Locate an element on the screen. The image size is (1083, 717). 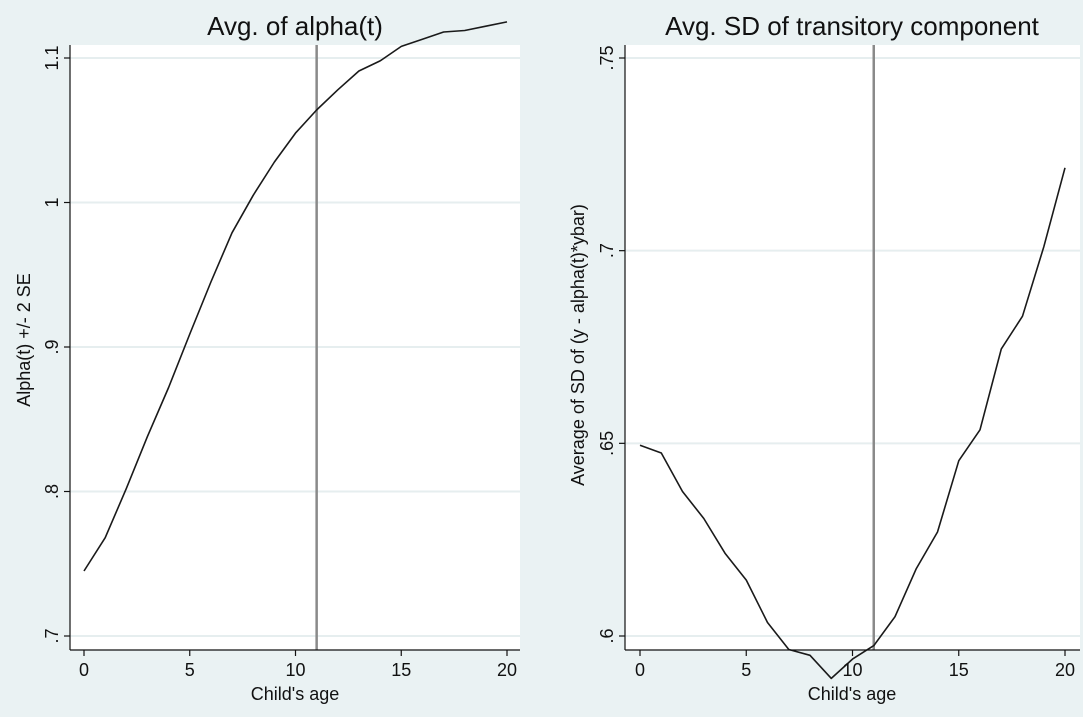
y-tick-label: .65 is located at coordinates (607, 443).